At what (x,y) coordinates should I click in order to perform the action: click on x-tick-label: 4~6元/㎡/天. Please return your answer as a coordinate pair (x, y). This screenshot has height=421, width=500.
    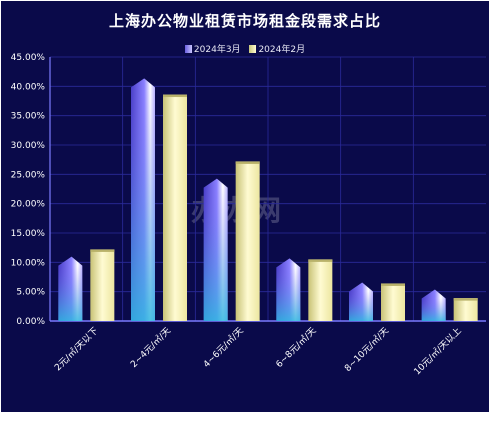
    Looking at the image, I should click on (223, 347).